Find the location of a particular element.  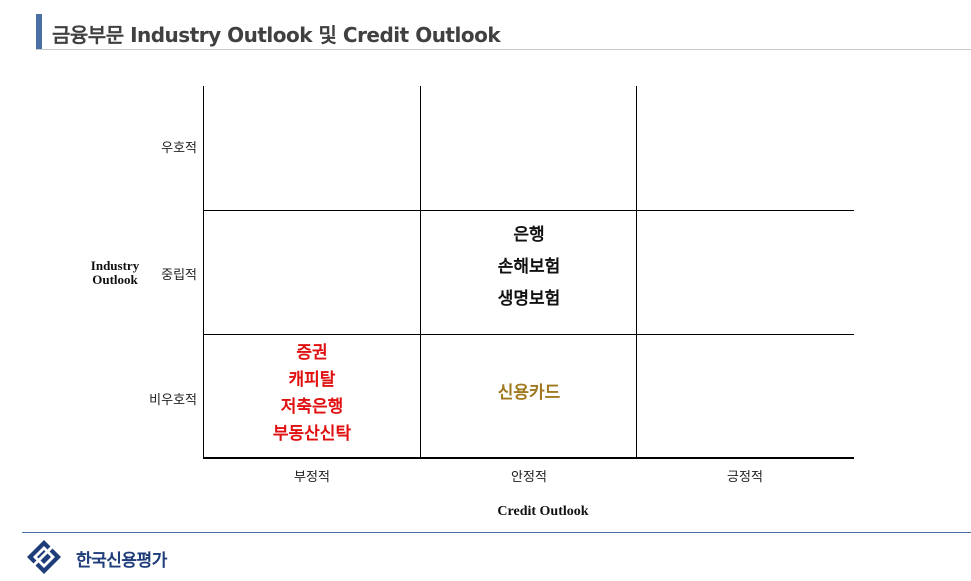

grid-line-col3 is located at coordinates (636, 272).